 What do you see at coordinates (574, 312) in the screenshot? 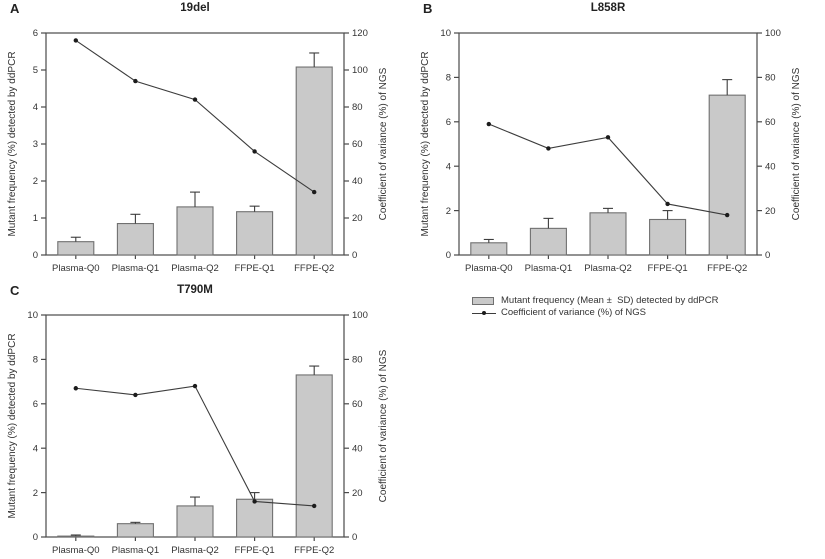
I see `legend-line-label: Coefficient of variance (%) of NGS` at bounding box center [574, 312].